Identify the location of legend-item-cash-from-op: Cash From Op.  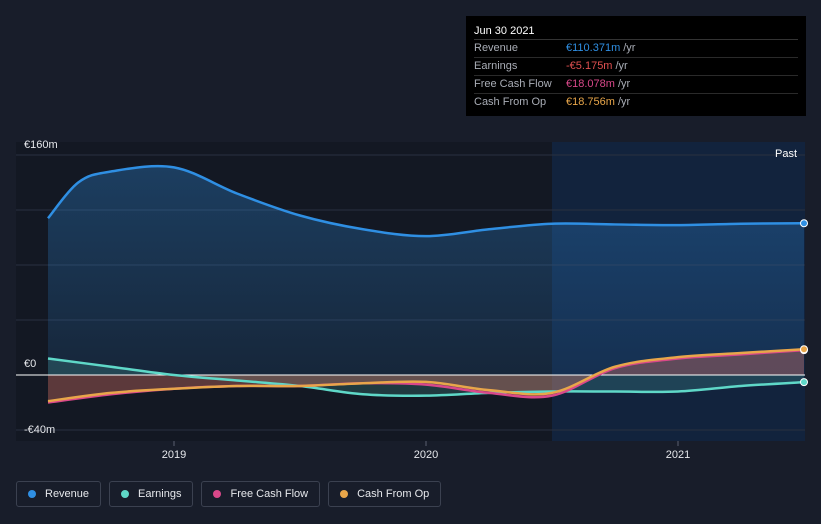
(385, 494).